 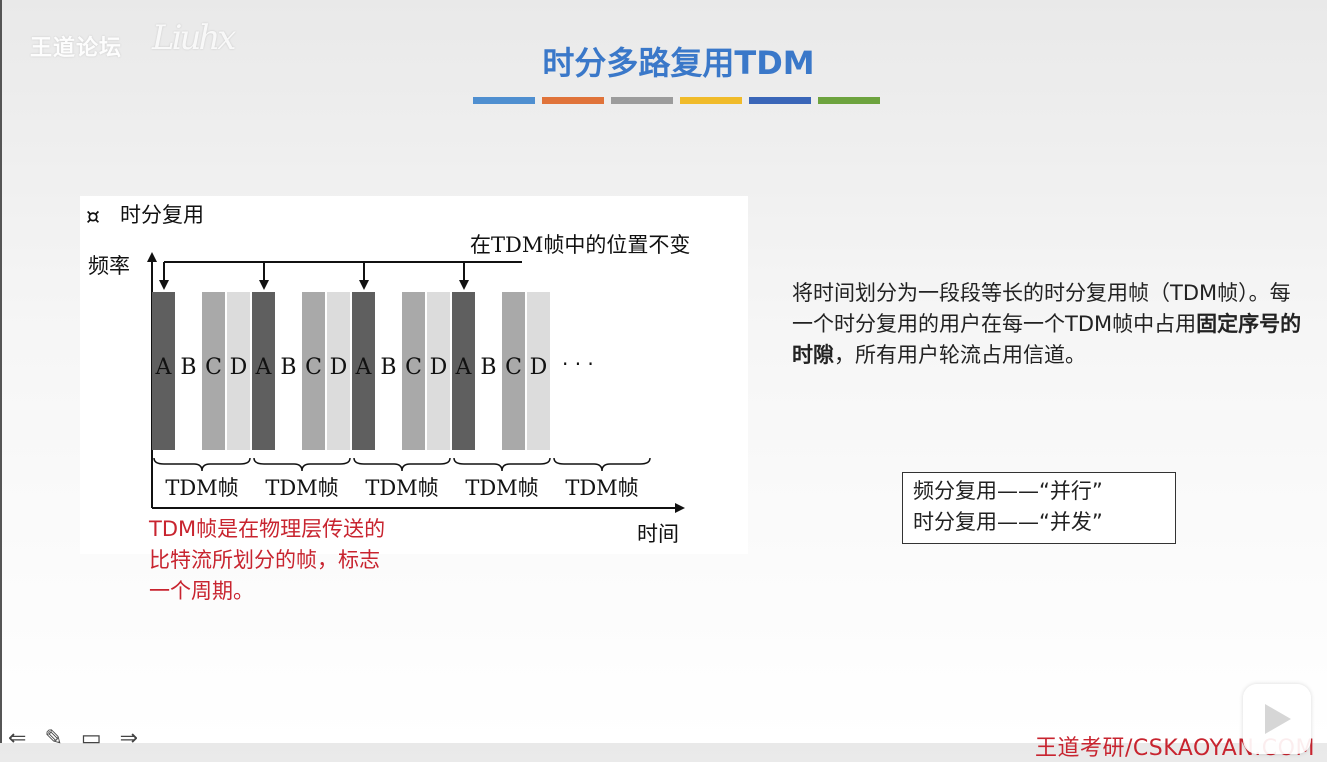 What do you see at coordinates (578, 364) in the screenshot?
I see `continuation-ellipsis: · · ·` at bounding box center [578, 364].